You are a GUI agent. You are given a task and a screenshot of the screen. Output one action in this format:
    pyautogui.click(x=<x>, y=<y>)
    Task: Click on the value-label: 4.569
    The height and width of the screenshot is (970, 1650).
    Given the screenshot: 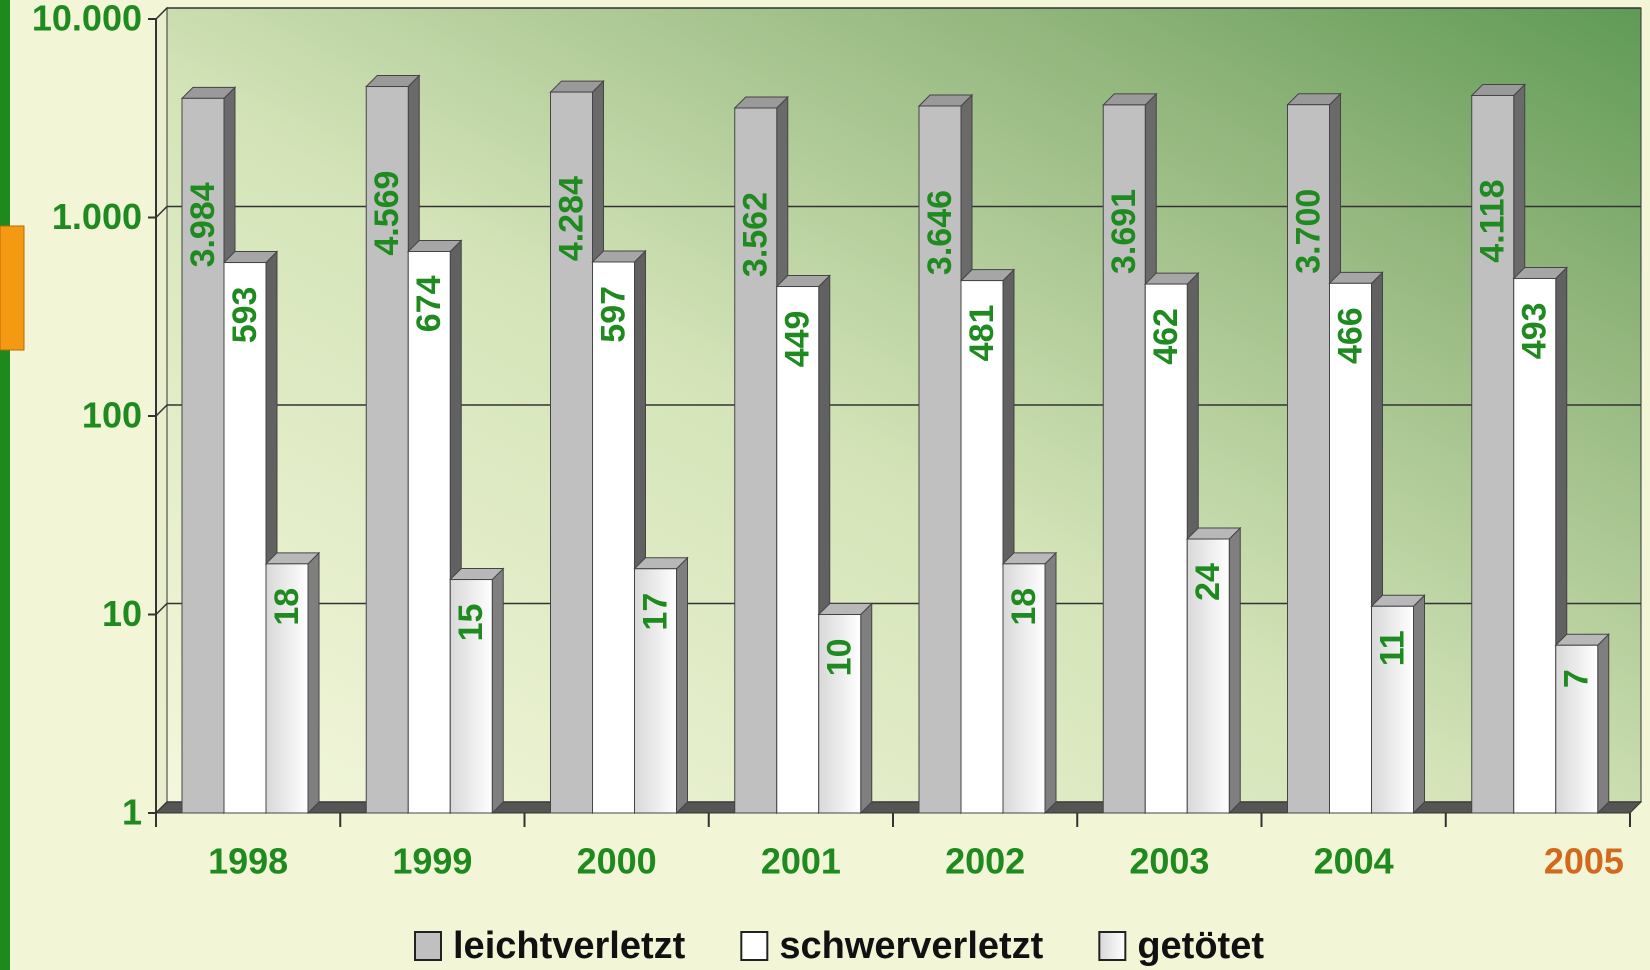 What is the action you would take?
    pyautogui.click(x=387, y=213)
    